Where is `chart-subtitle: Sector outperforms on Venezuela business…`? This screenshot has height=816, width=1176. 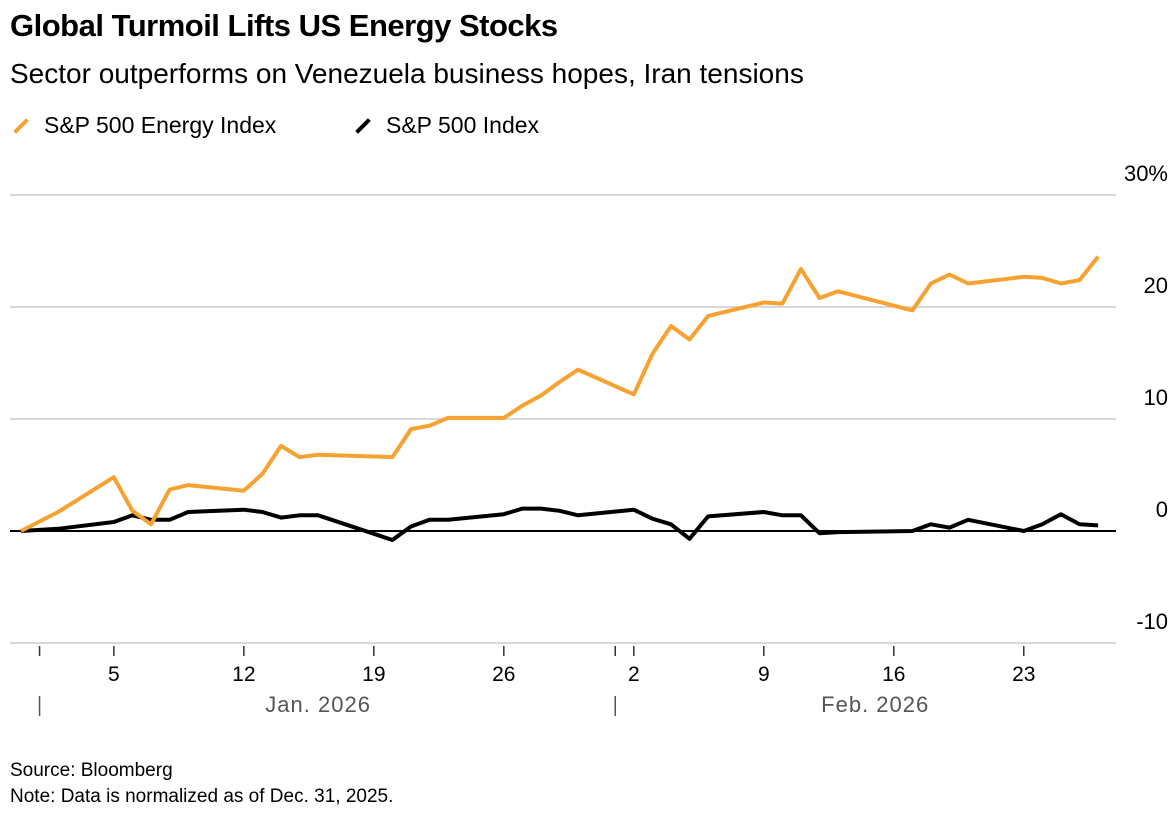
chart-subtitle: Sector outperforms on Venezuela business… is located at coordinates (407, 73).